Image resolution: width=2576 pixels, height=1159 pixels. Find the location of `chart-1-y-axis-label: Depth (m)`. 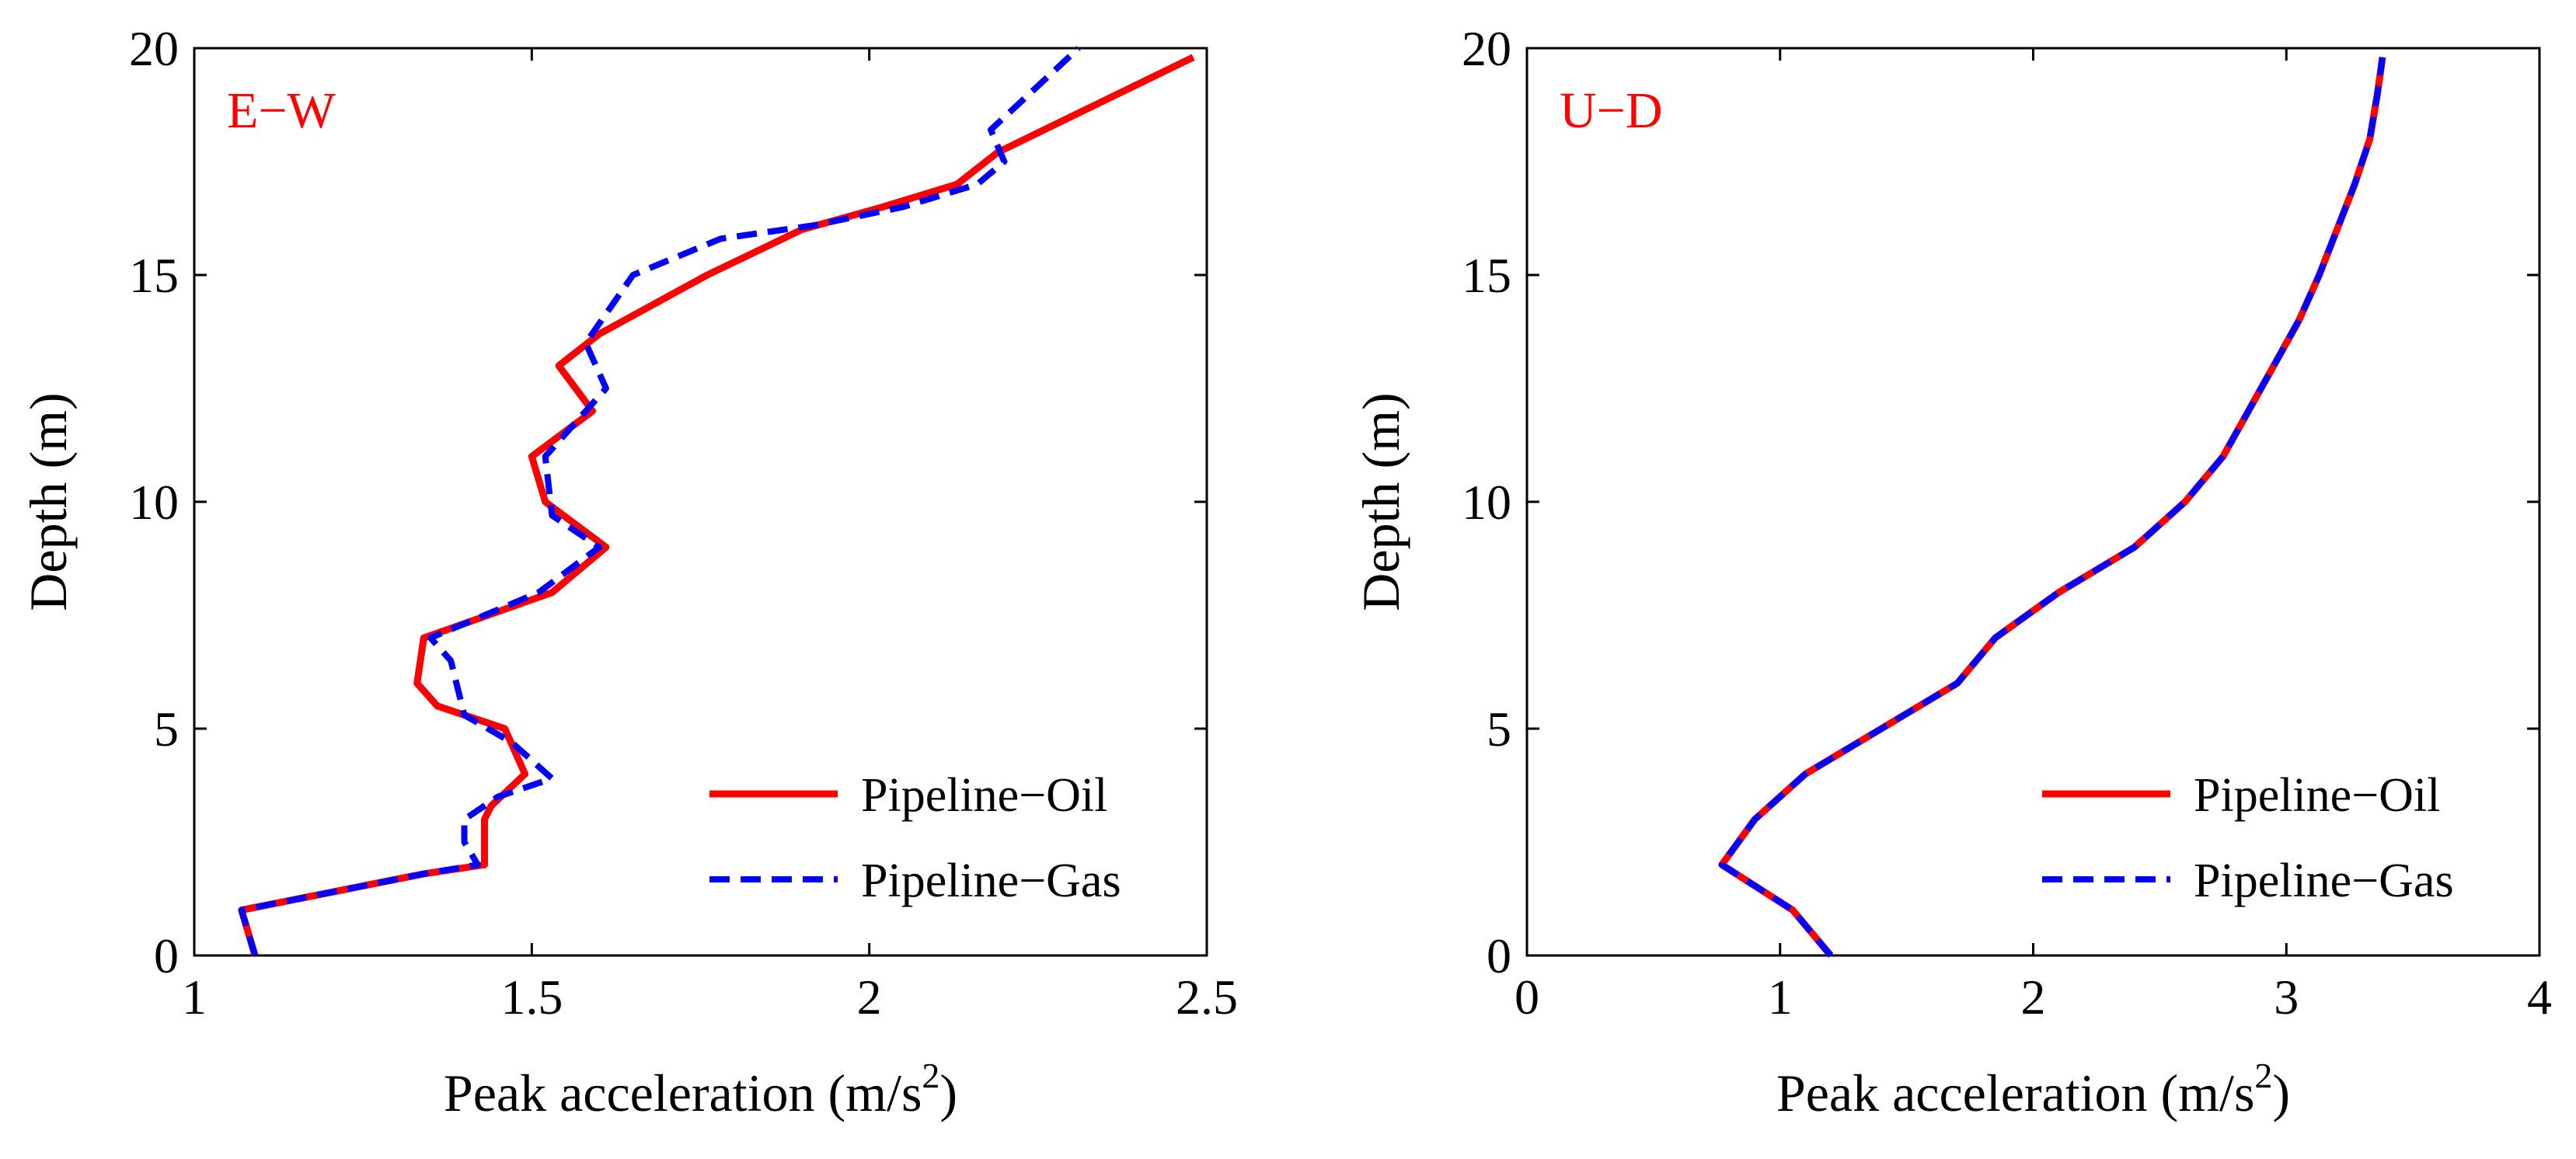

chart-1-y-axis-label: Depth (m) is located at coordinates (48, 501).